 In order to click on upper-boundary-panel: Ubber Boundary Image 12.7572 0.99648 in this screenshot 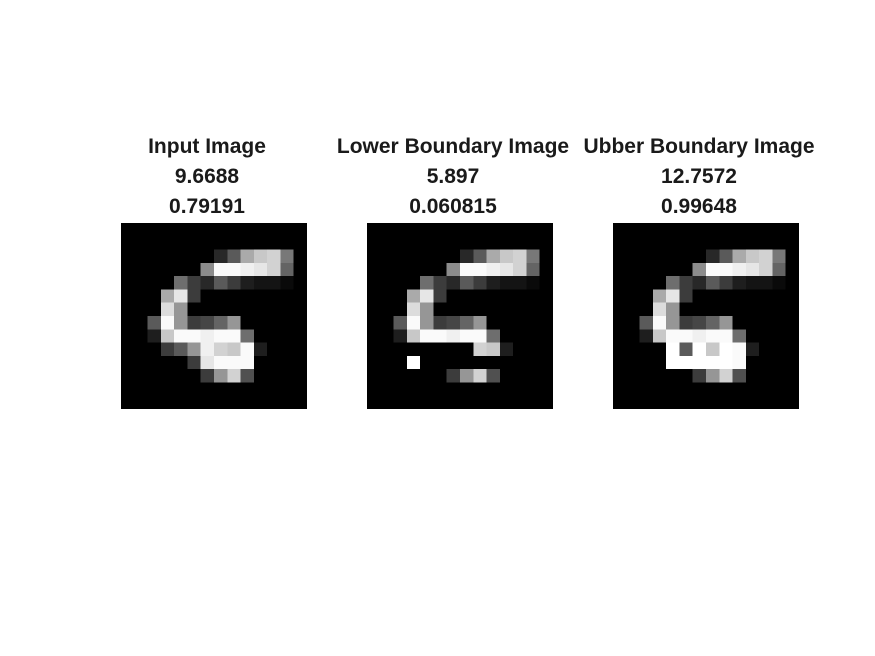, I will do `click(699, 270)`.